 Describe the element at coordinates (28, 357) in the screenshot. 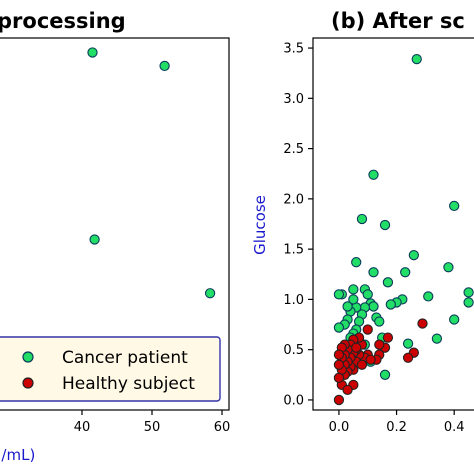

I see `legend-marker-cancer` at that location.